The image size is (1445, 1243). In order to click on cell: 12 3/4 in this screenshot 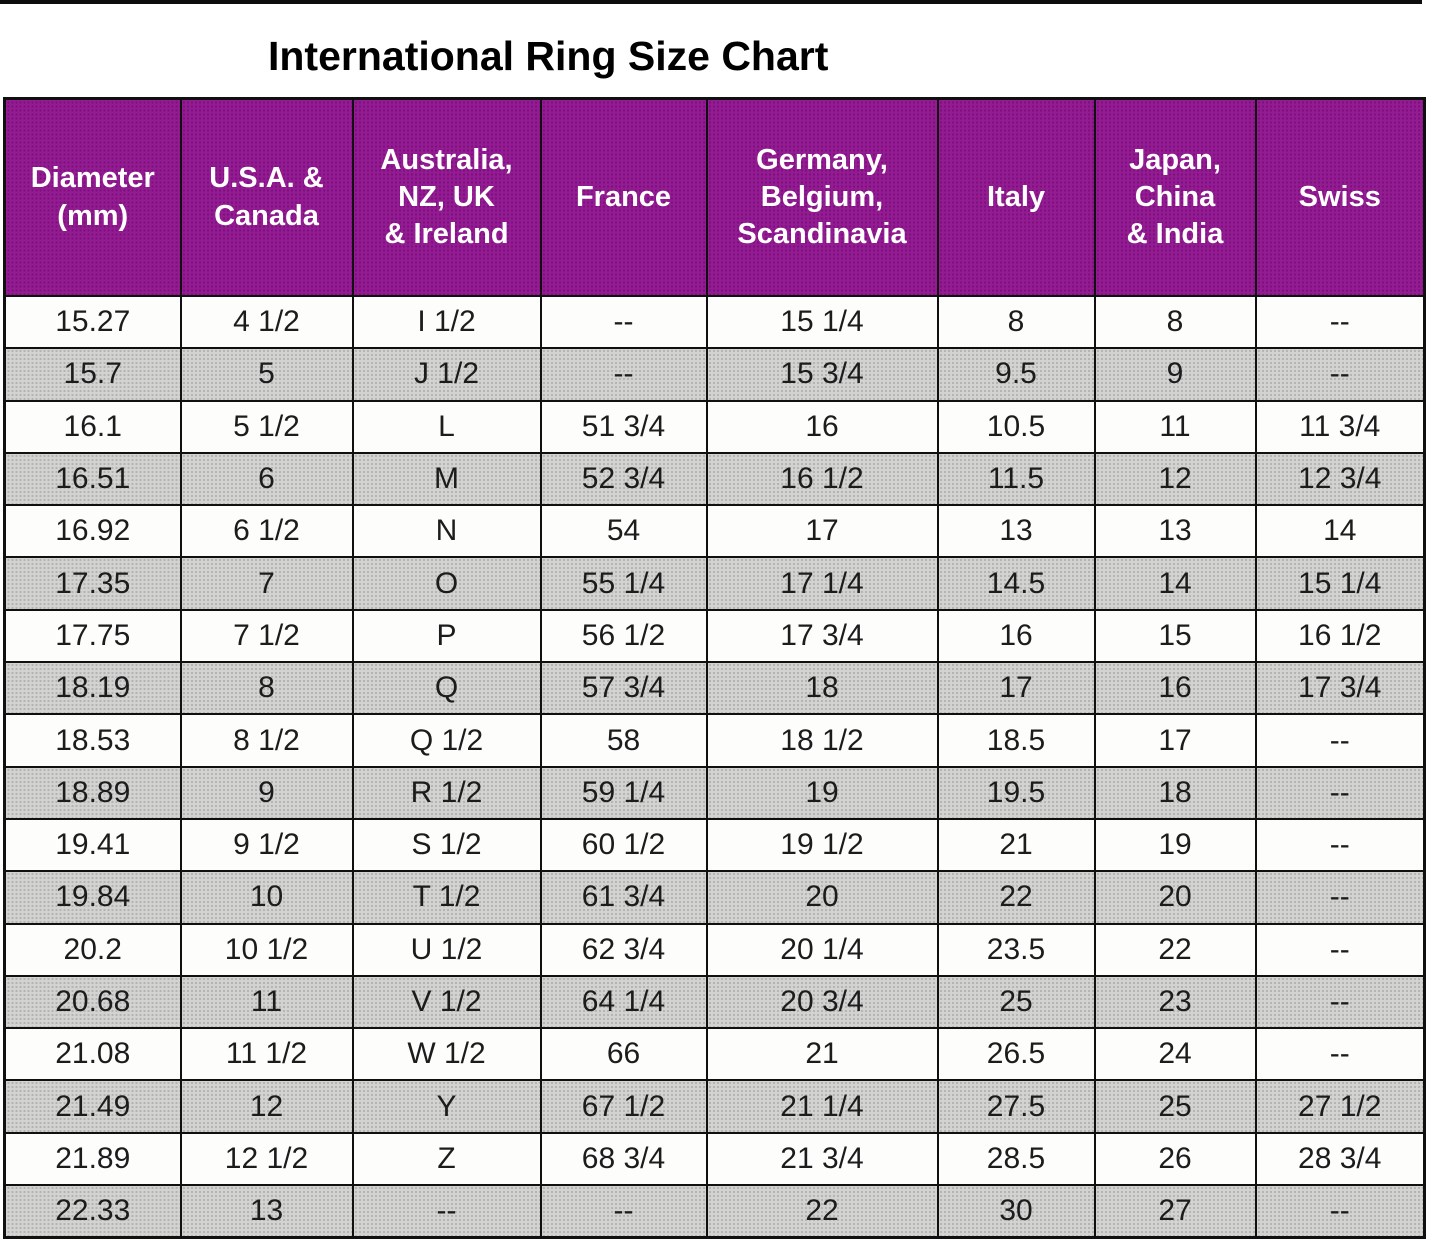, I will do `click(1340, 479)`.